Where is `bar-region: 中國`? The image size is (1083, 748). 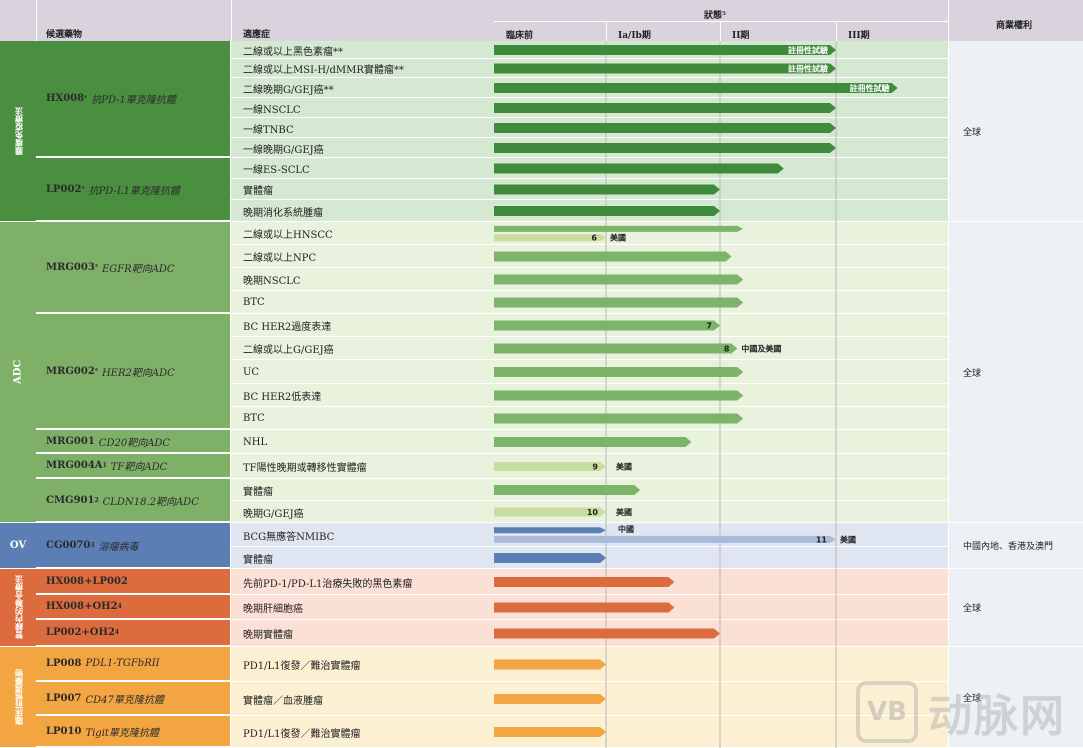 bar-region: 中國 is located at coordinates (626, 529).